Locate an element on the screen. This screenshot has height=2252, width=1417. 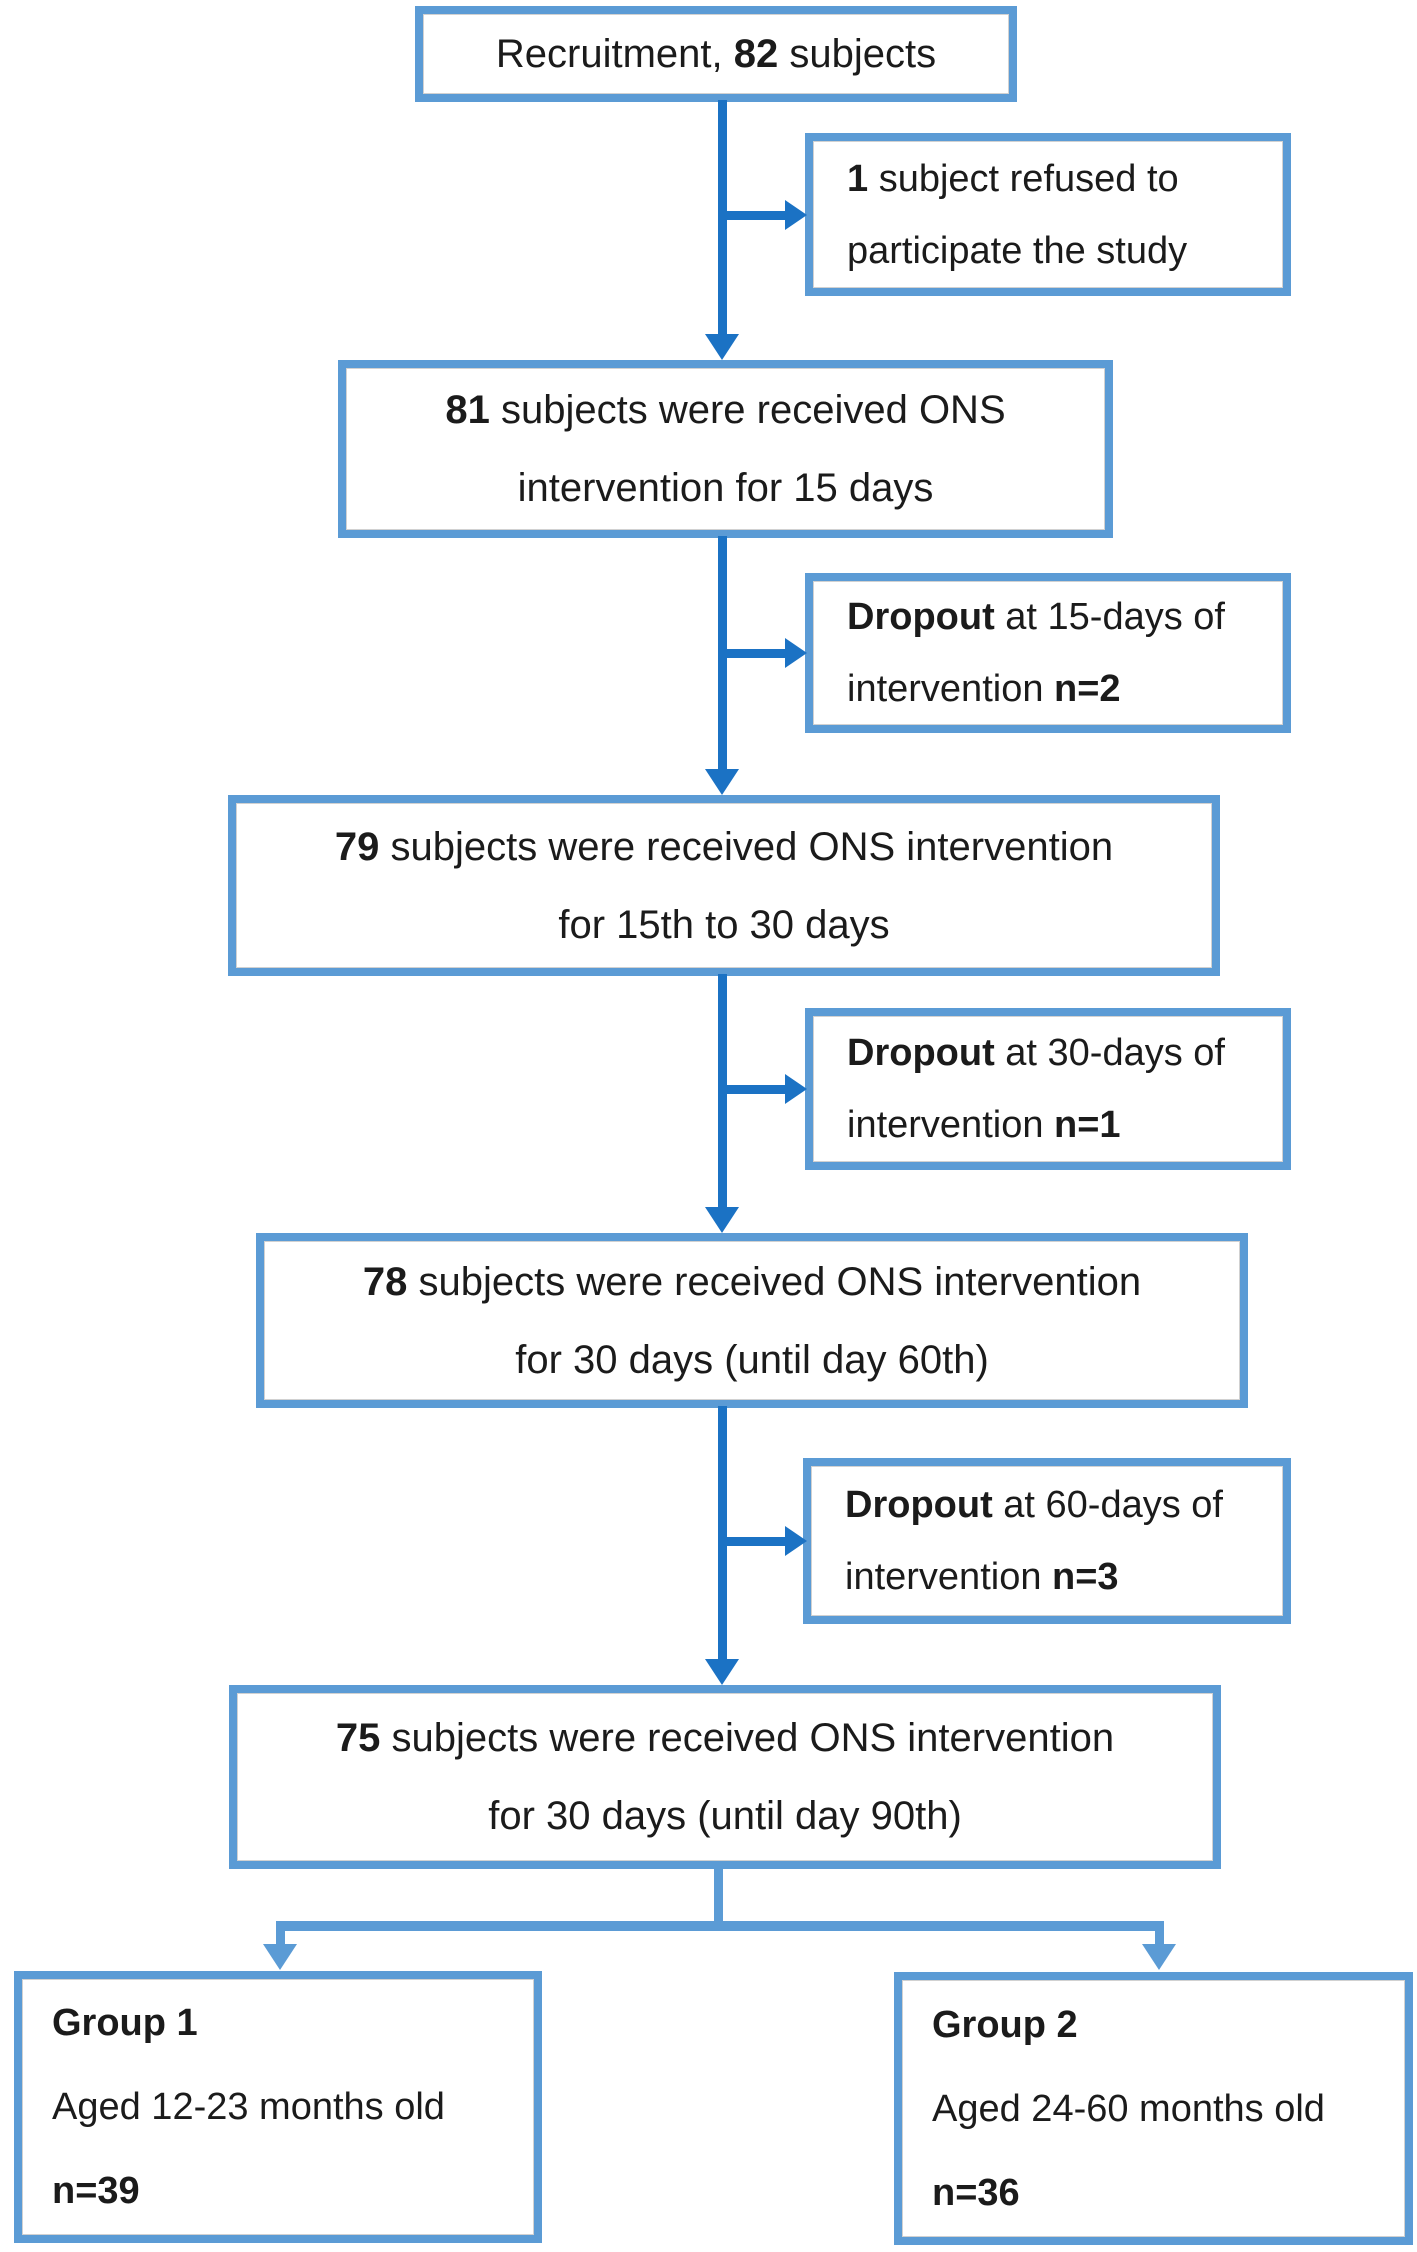
box-text-line: Recruitment, 82 subjects is located at coordinates (716, 54).